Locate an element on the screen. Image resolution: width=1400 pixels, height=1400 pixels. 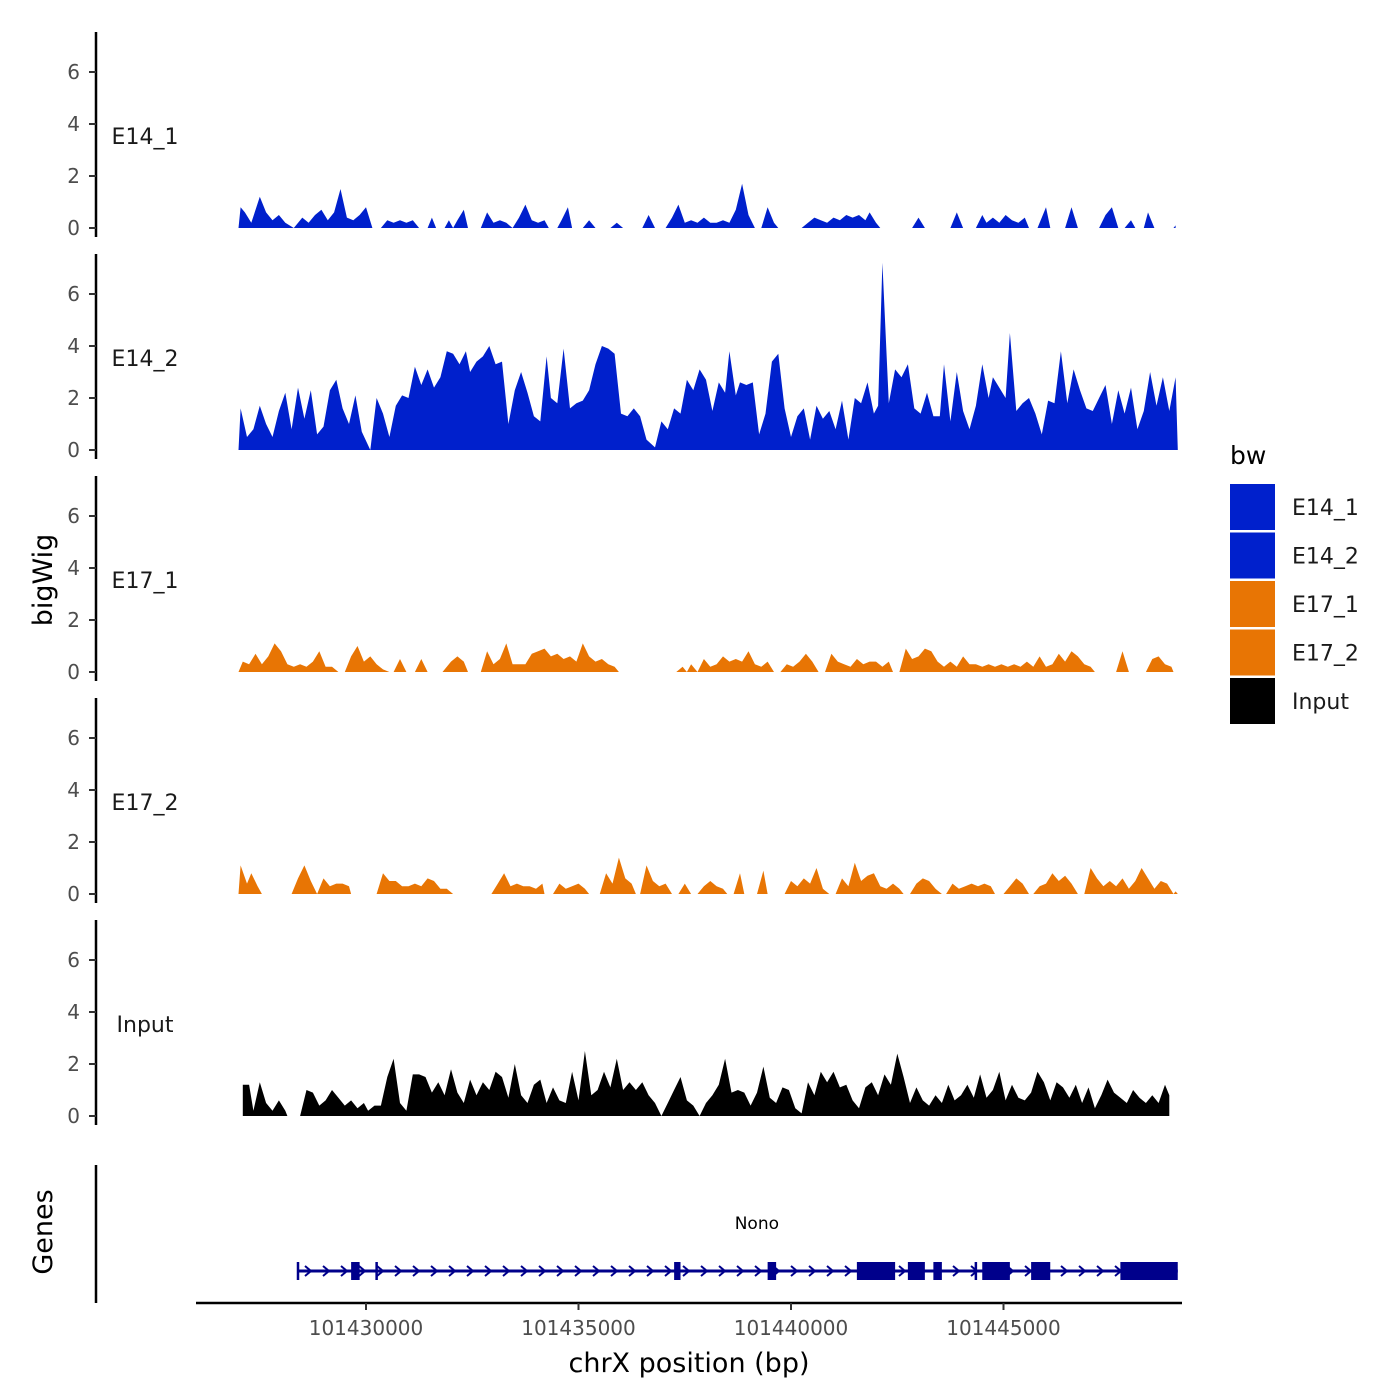
x-tick-label: 101440000 is located at coordinates (791, 1328).